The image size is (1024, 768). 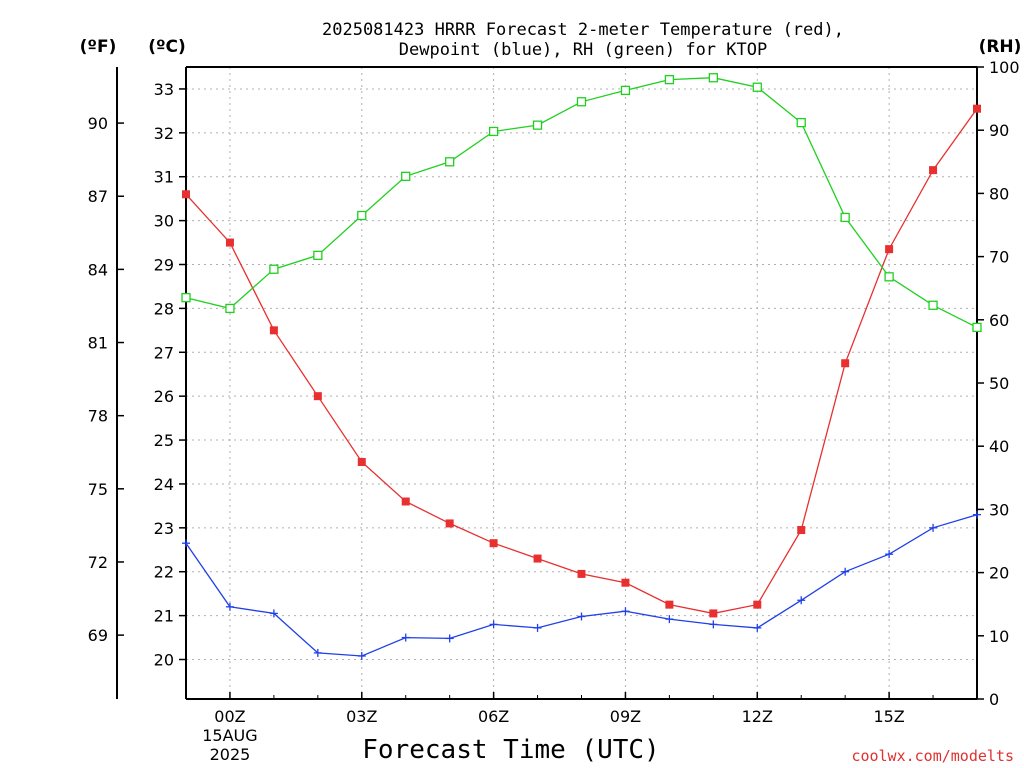 What do you see at coordinates (757, 716) in the screenshot?
I see `x-tick-label: 12Z` at bounding box center [757, 716].